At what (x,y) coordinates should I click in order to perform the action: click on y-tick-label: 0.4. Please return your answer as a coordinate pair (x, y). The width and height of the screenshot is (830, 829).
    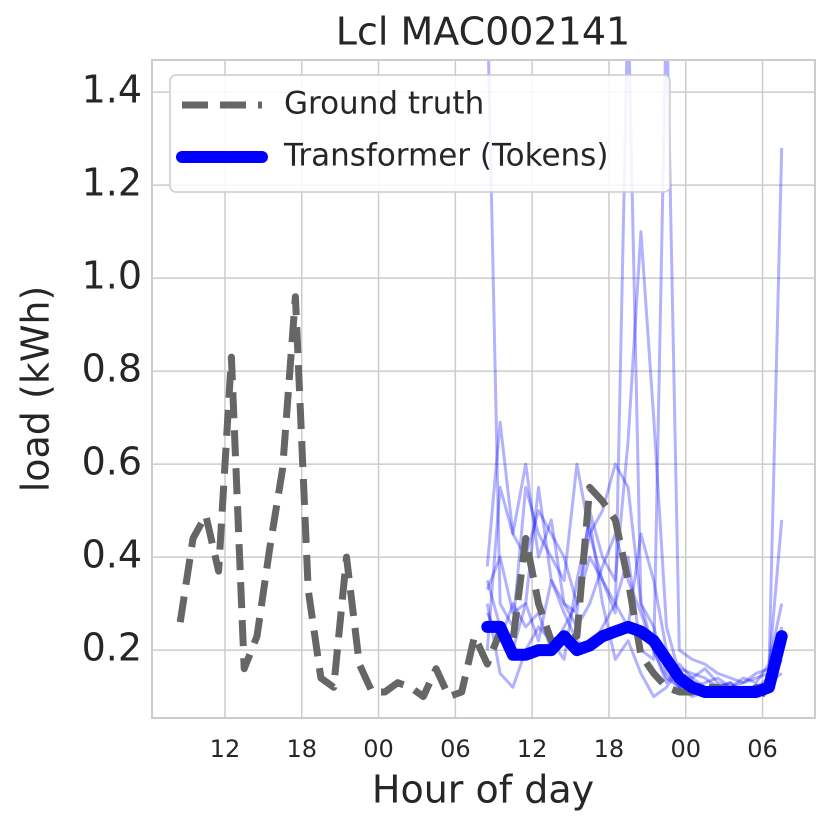
    Looking at the image, I should click on (112, 555).